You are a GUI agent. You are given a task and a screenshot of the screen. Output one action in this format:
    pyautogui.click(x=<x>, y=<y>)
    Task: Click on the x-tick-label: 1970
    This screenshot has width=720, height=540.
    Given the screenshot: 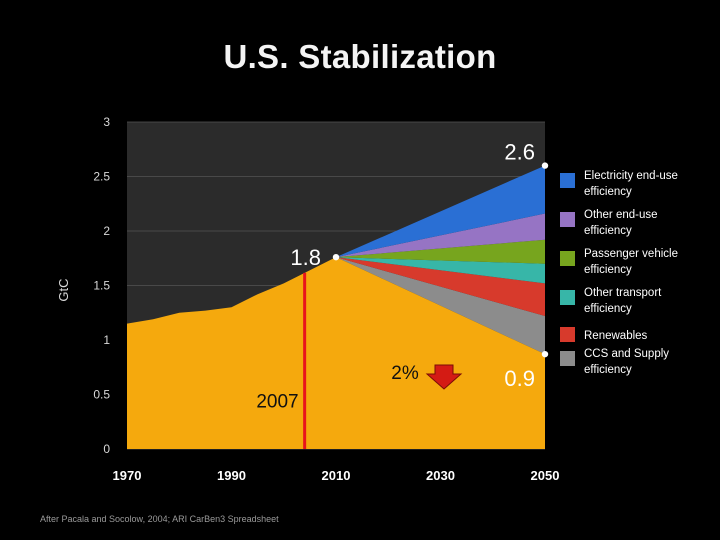 What is the action you would take?
    pyautogui.click(x=127, y=475)
    